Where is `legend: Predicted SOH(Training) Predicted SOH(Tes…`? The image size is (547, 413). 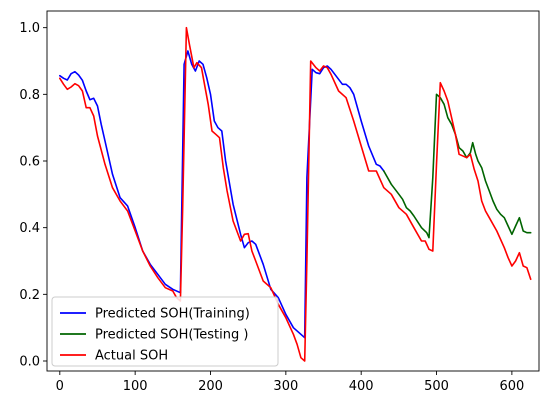
legend: Predicted SOH(Training) Predicted SOH(Tes… is located at coordinates (165, 331).